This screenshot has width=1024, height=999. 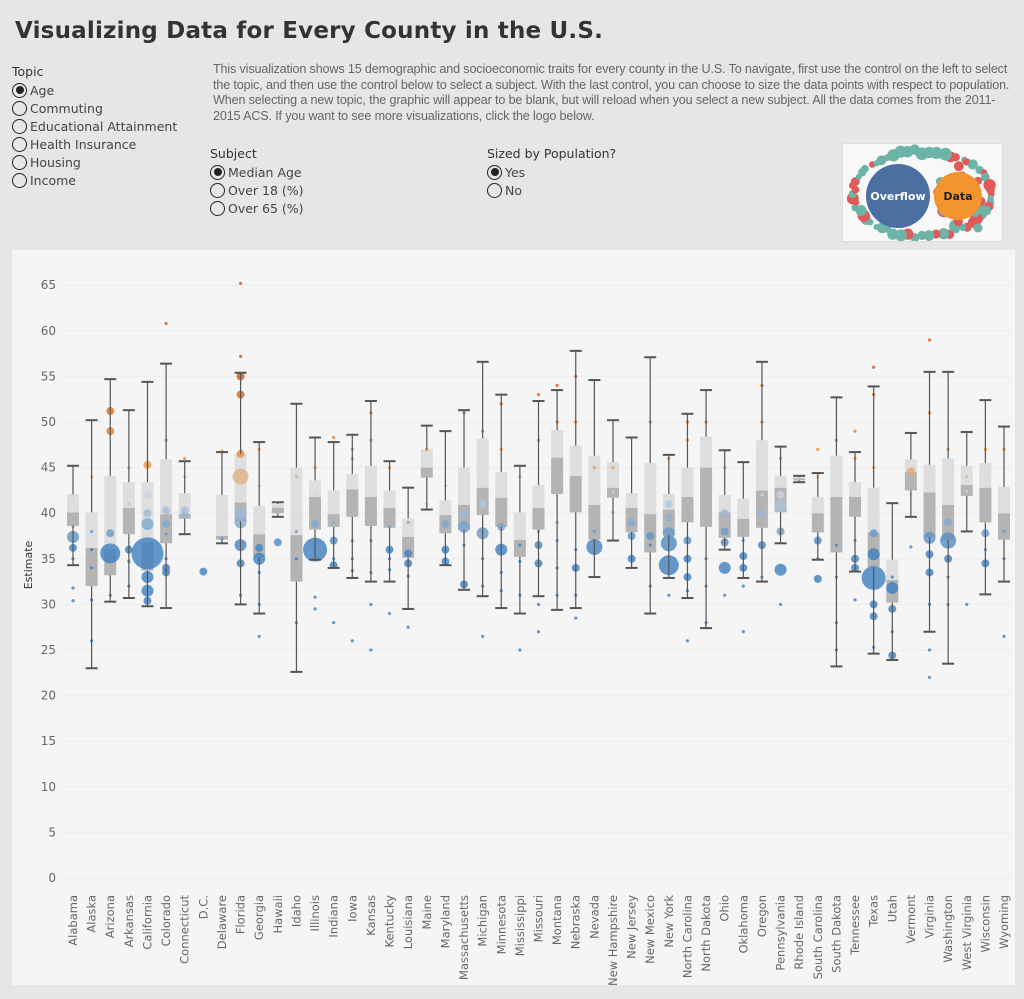 I want to click on state-group-new-jersey, so click(x=631, y=502).